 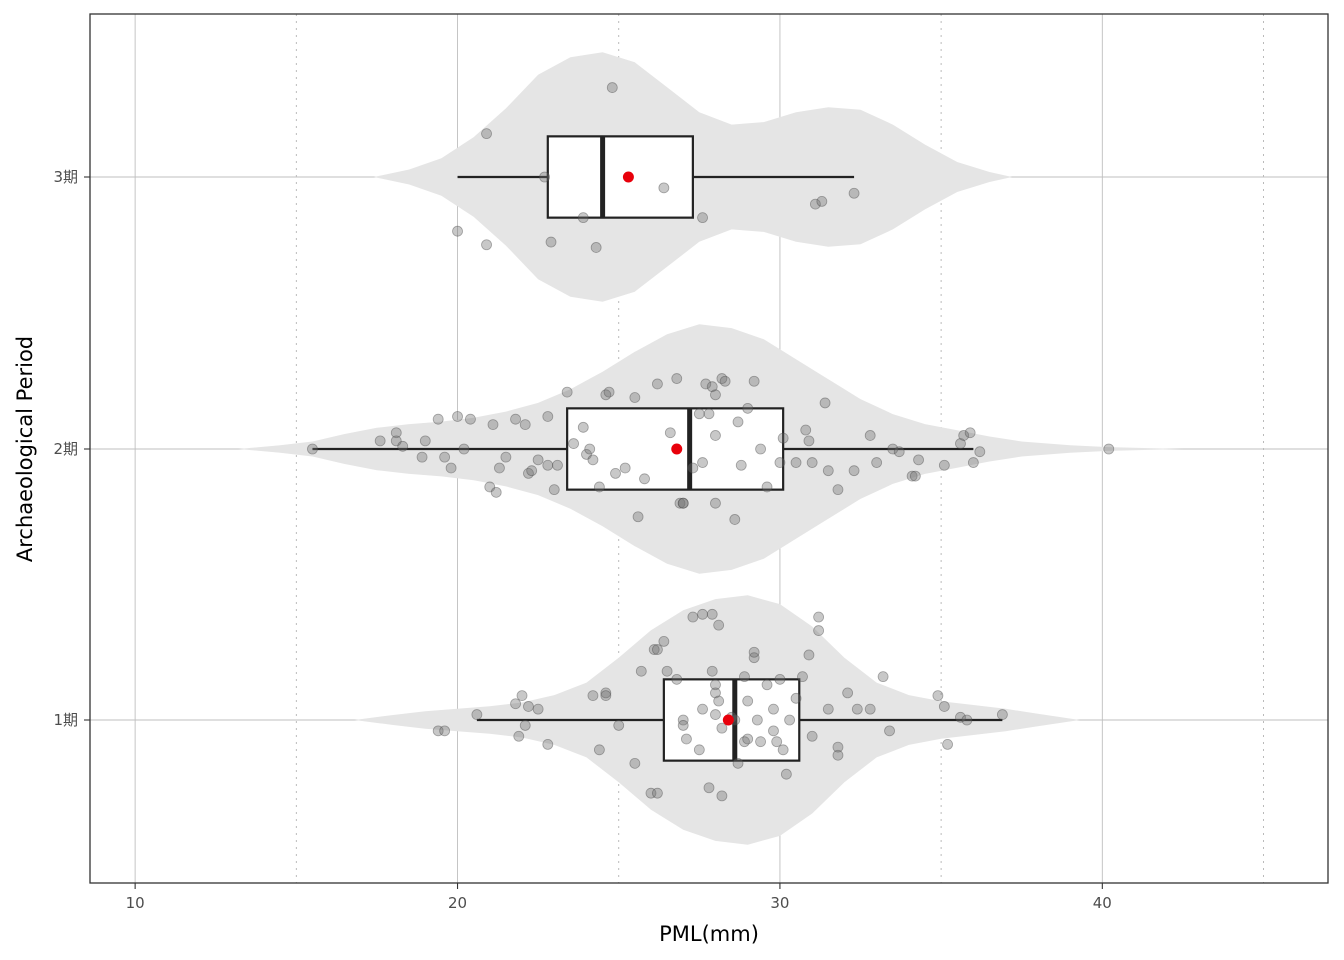 I want to click on mean-markers-layer, so click(x=678, y=448).